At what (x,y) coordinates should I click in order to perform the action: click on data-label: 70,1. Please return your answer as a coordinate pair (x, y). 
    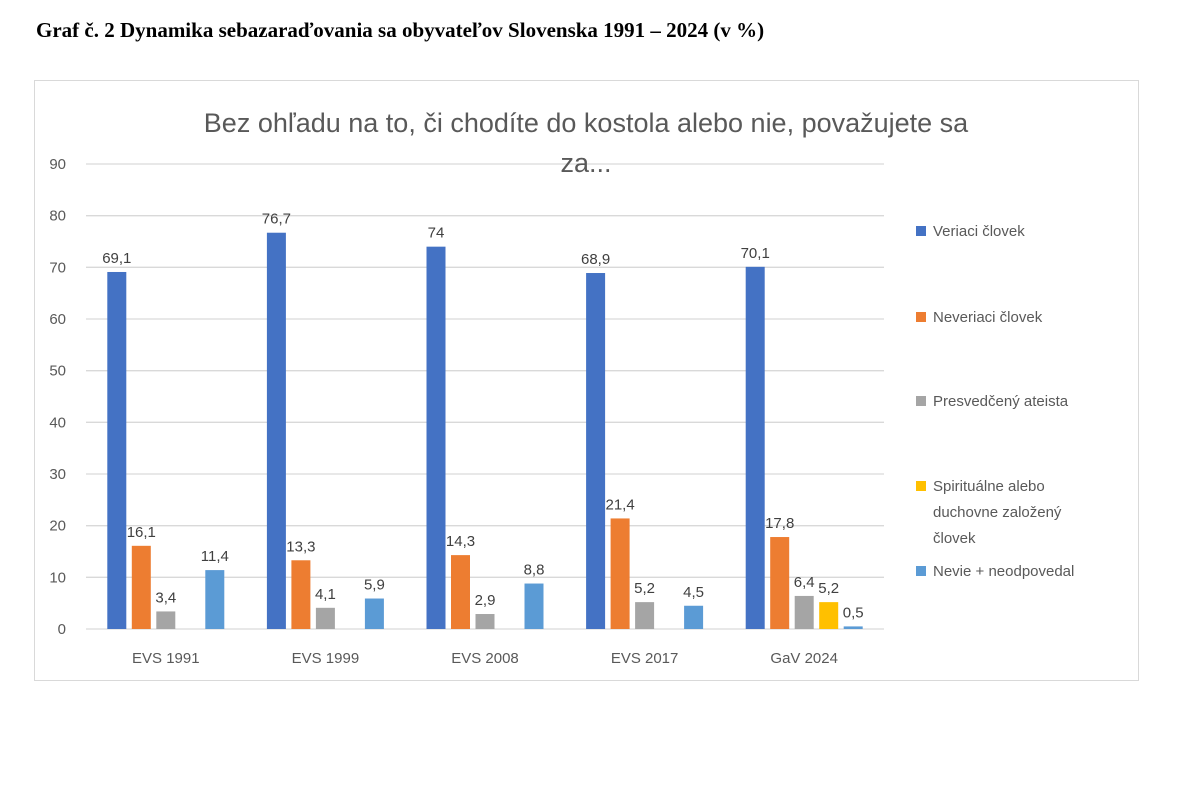
    Looking at the image, I should click on (755, 253).